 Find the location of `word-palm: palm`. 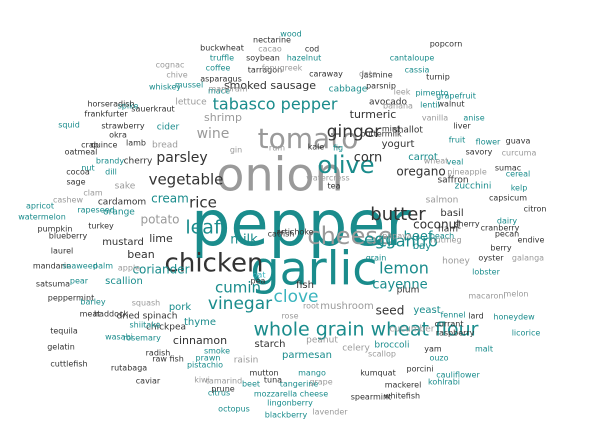

word-palm: palm is located at coordinates (103, 266).